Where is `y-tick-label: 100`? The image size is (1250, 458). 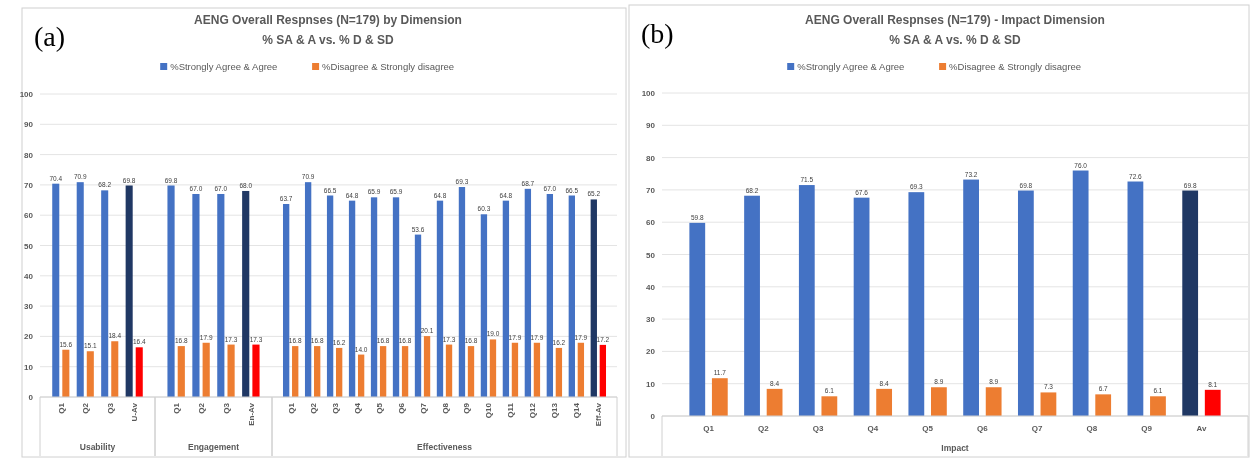 y-tick-label: 100 is located at coordinates (648, 94).